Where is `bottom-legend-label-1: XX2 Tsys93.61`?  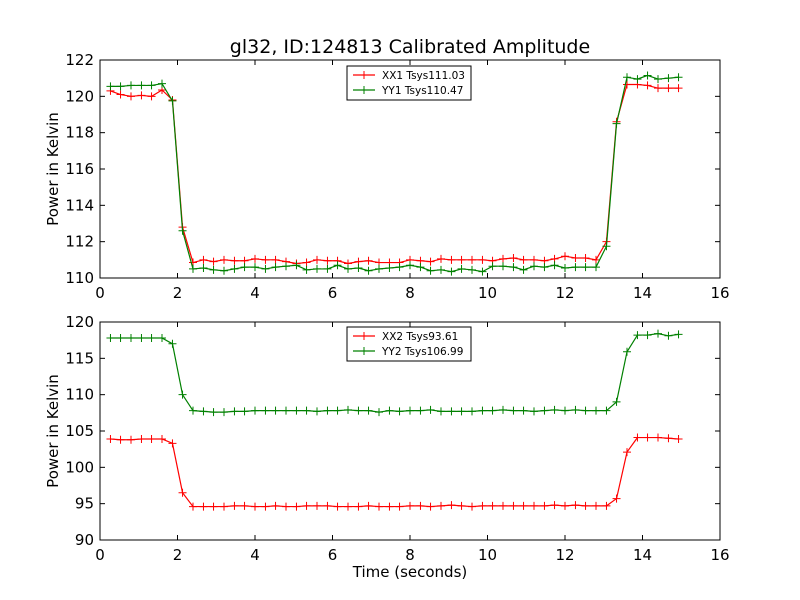
bottom-legend-label-1: XX2 Tsys93.61 is located at coordinates (420, 337).